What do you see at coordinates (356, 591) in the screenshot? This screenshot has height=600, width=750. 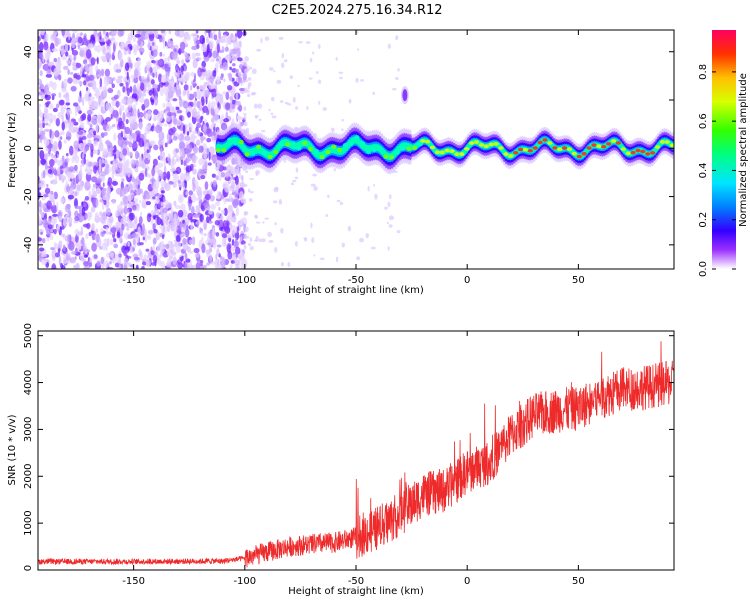 I see `snr-x-label: Height of straight line (km)` at bounding box center [356, 591].